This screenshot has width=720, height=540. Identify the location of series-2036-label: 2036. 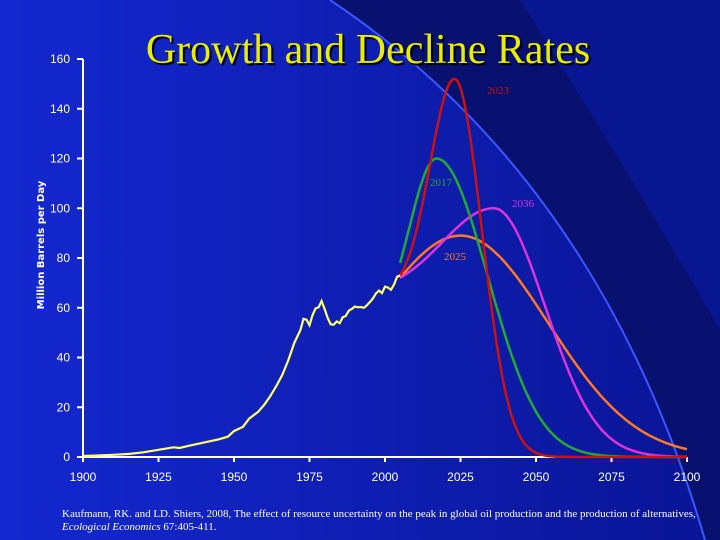
(523, 204).